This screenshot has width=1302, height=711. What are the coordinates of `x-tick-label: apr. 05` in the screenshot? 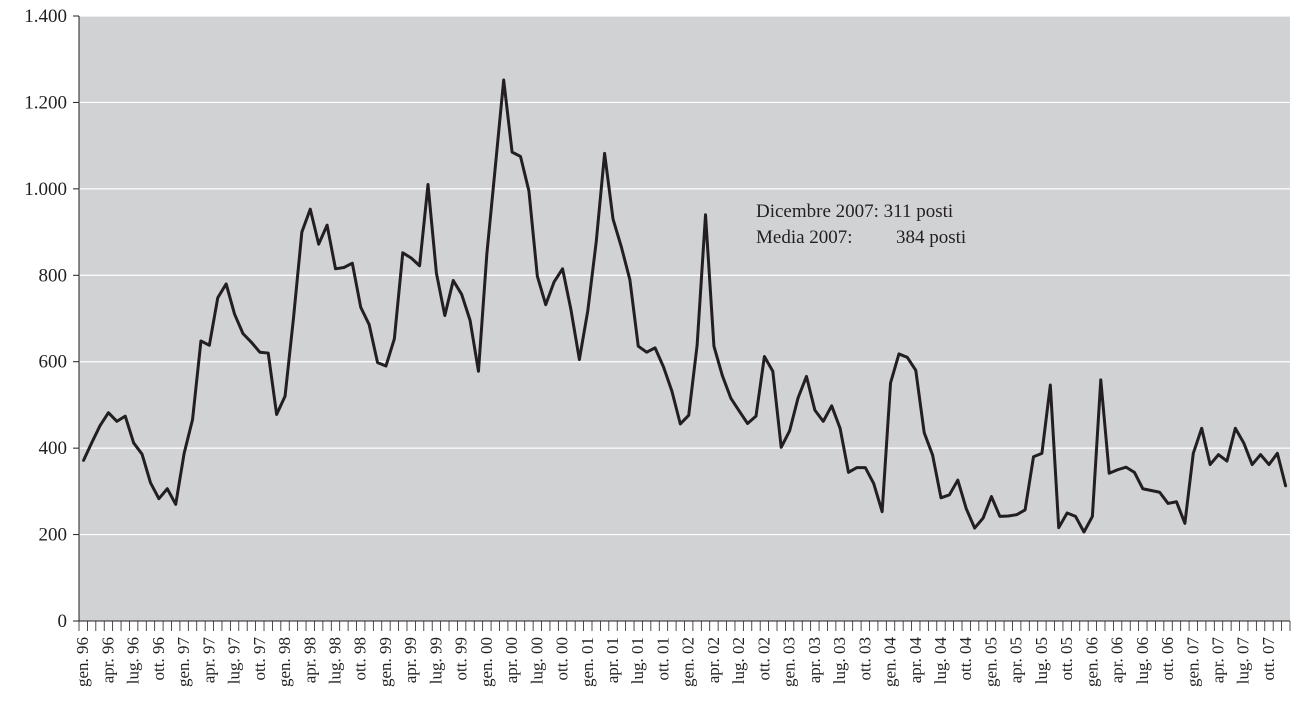 It's located at (1016, 660).